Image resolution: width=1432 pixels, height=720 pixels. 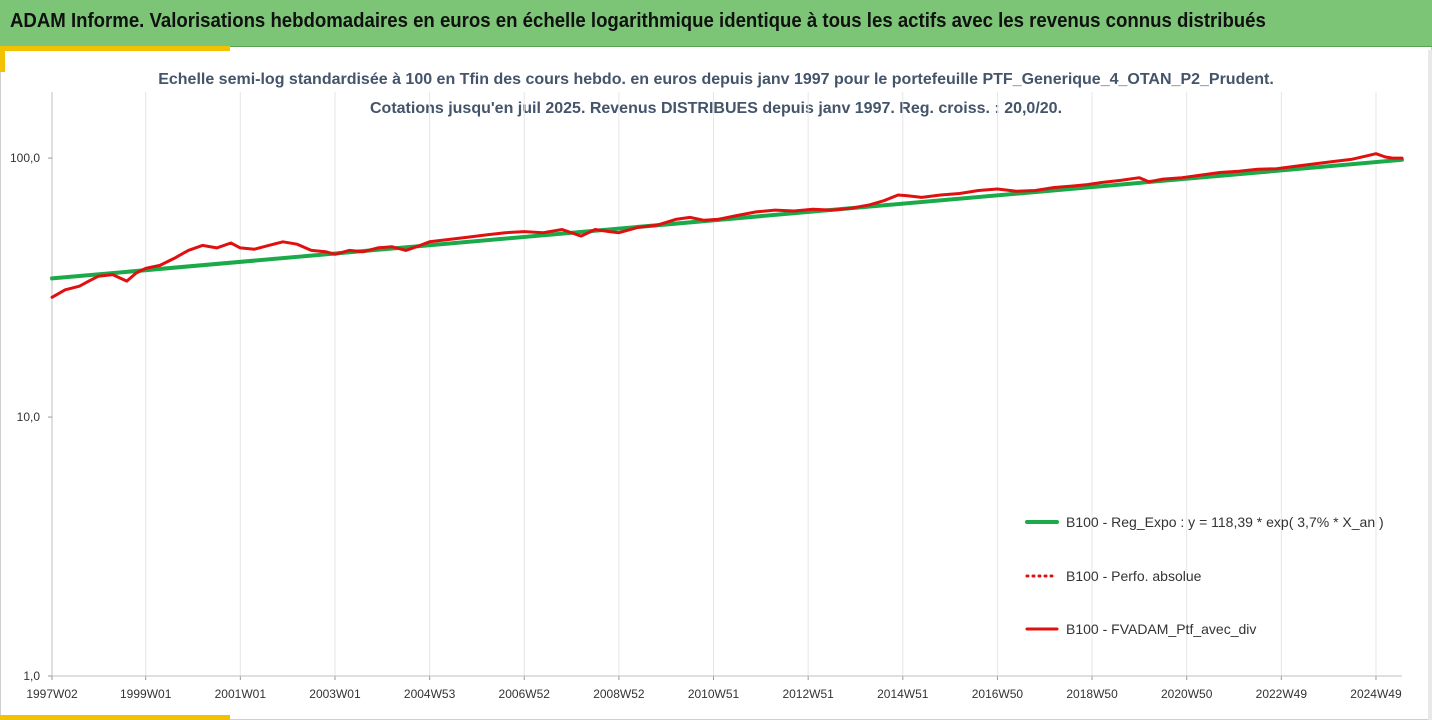 I want to click on accent-bar-top, so click(x=115, y=48).